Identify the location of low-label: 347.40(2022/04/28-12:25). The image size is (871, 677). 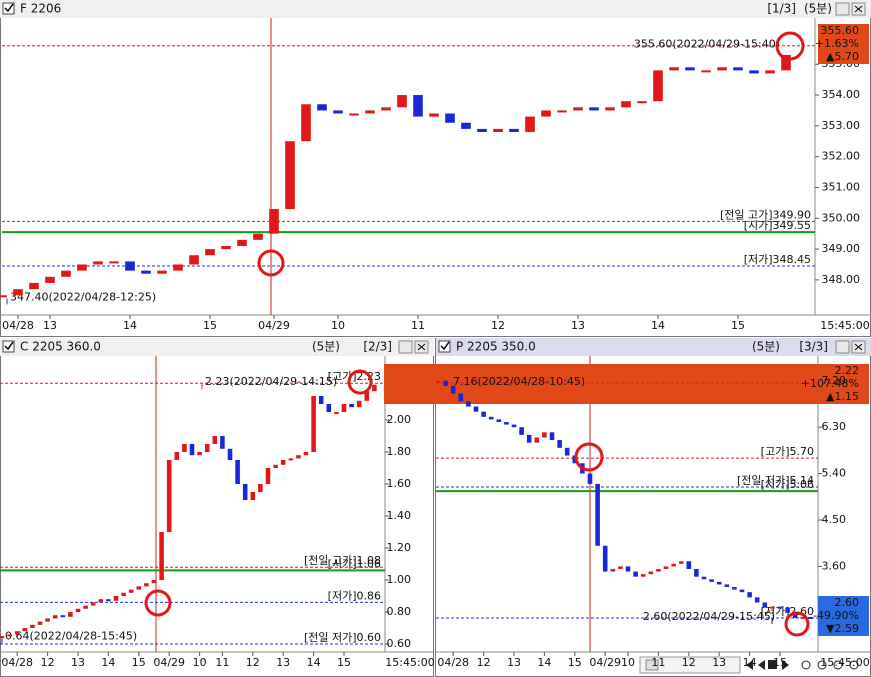
(83, 296).